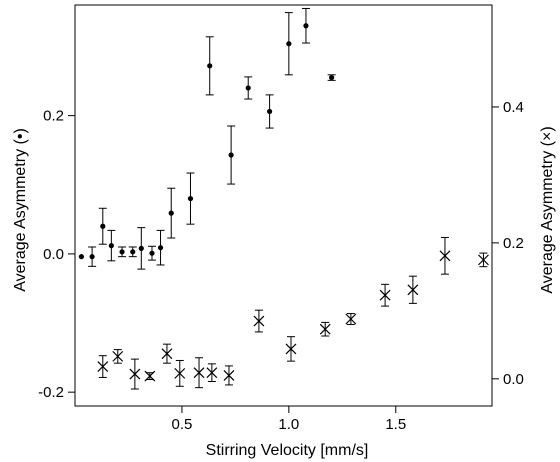 This screenshot has width=560, height=462. I want to click on x-tick-label: 1.0, so click(288, 424).